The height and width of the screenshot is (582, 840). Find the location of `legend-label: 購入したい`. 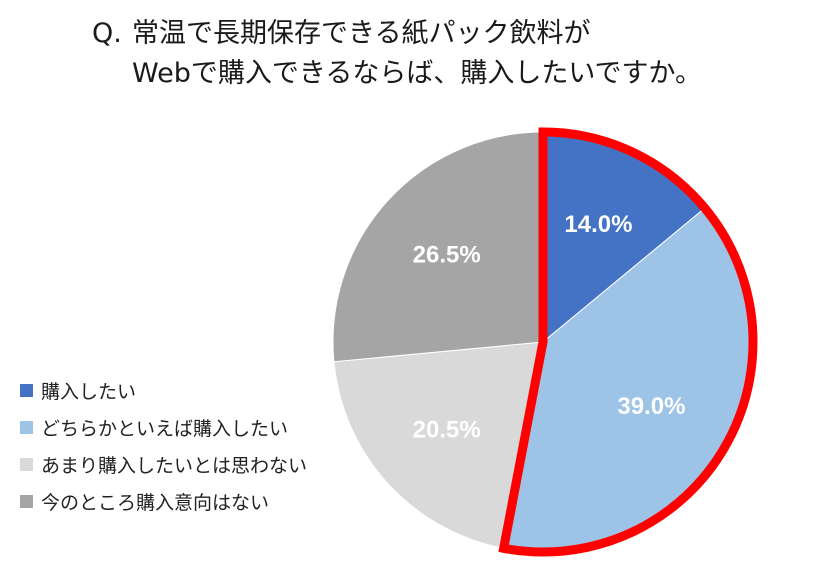

legend-label: 購入したい is located at coordinates (89, 392).